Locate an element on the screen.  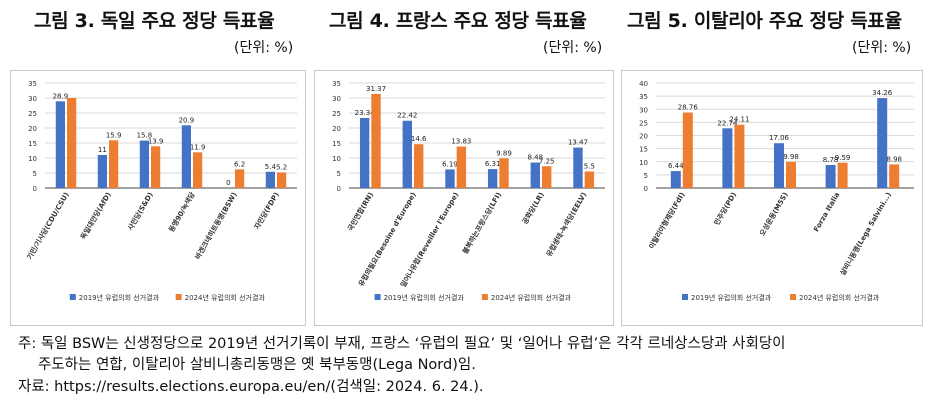
france-ytick-label: 25 is located at coordinates (336, 114).